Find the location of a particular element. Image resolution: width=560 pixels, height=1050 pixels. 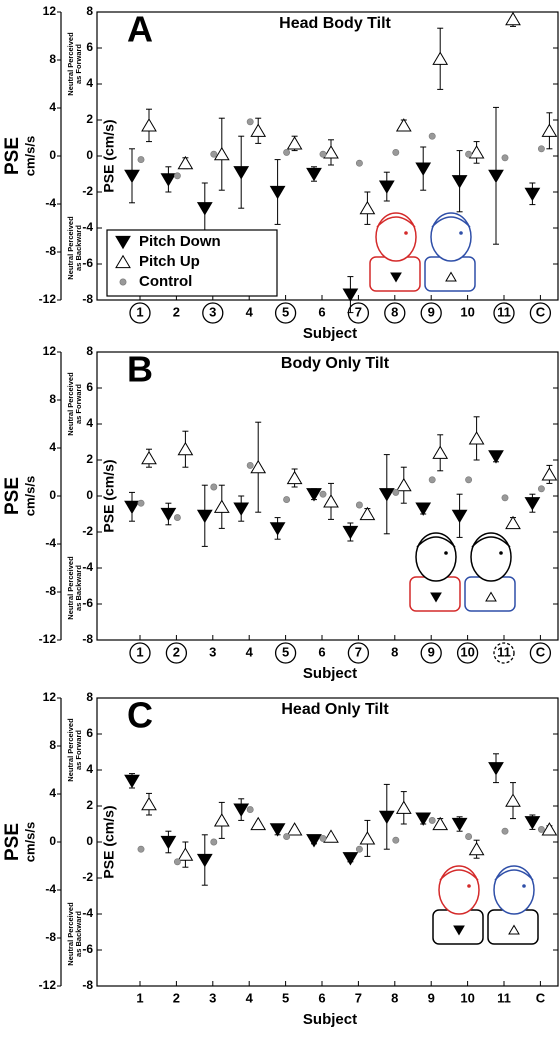

y2-tick-label: 8 is located at coordinates (52, 59).